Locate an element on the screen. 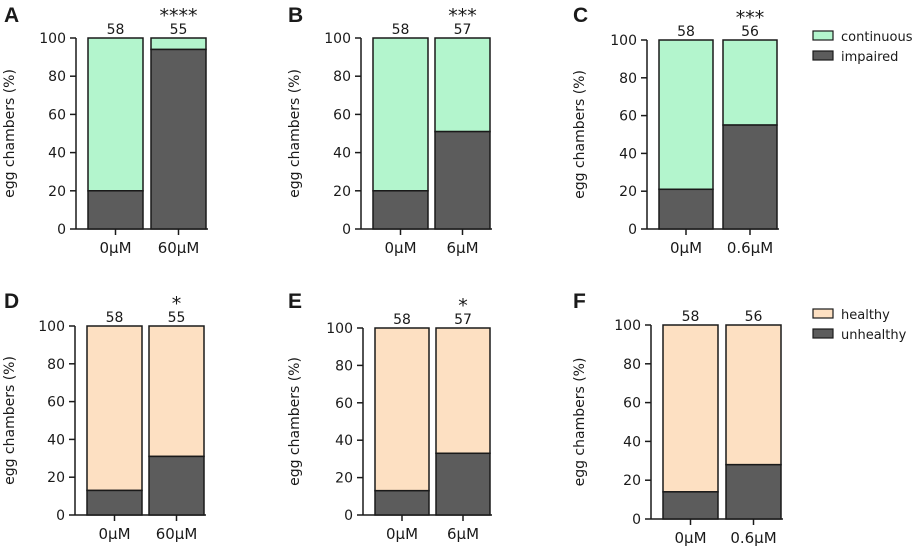 The image size is (913, 547). significance-marker: **** is located at coordinates (179, 16).